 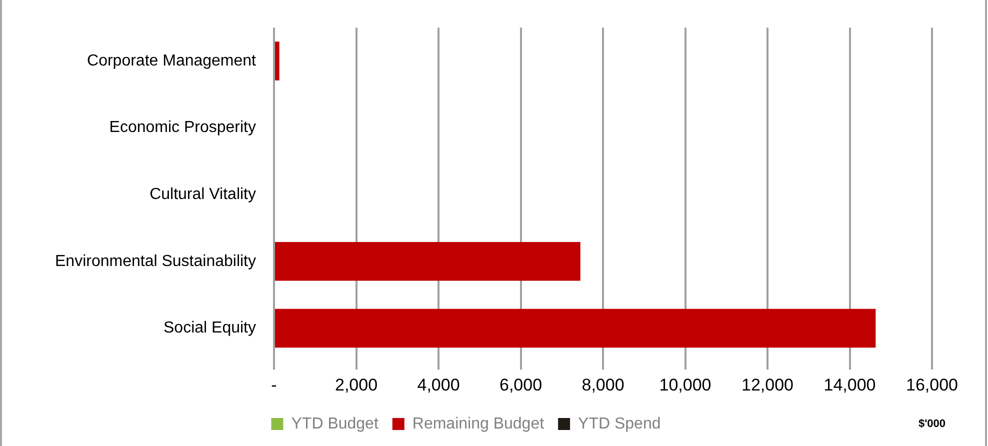 I want to click on x-axis-title: $'000, so click(x=932, y=424).